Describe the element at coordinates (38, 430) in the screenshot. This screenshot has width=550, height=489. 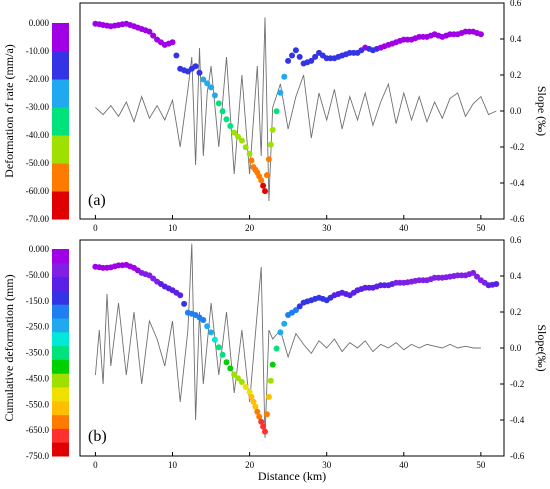
I see `y-tick-label: -650.0` at that location.